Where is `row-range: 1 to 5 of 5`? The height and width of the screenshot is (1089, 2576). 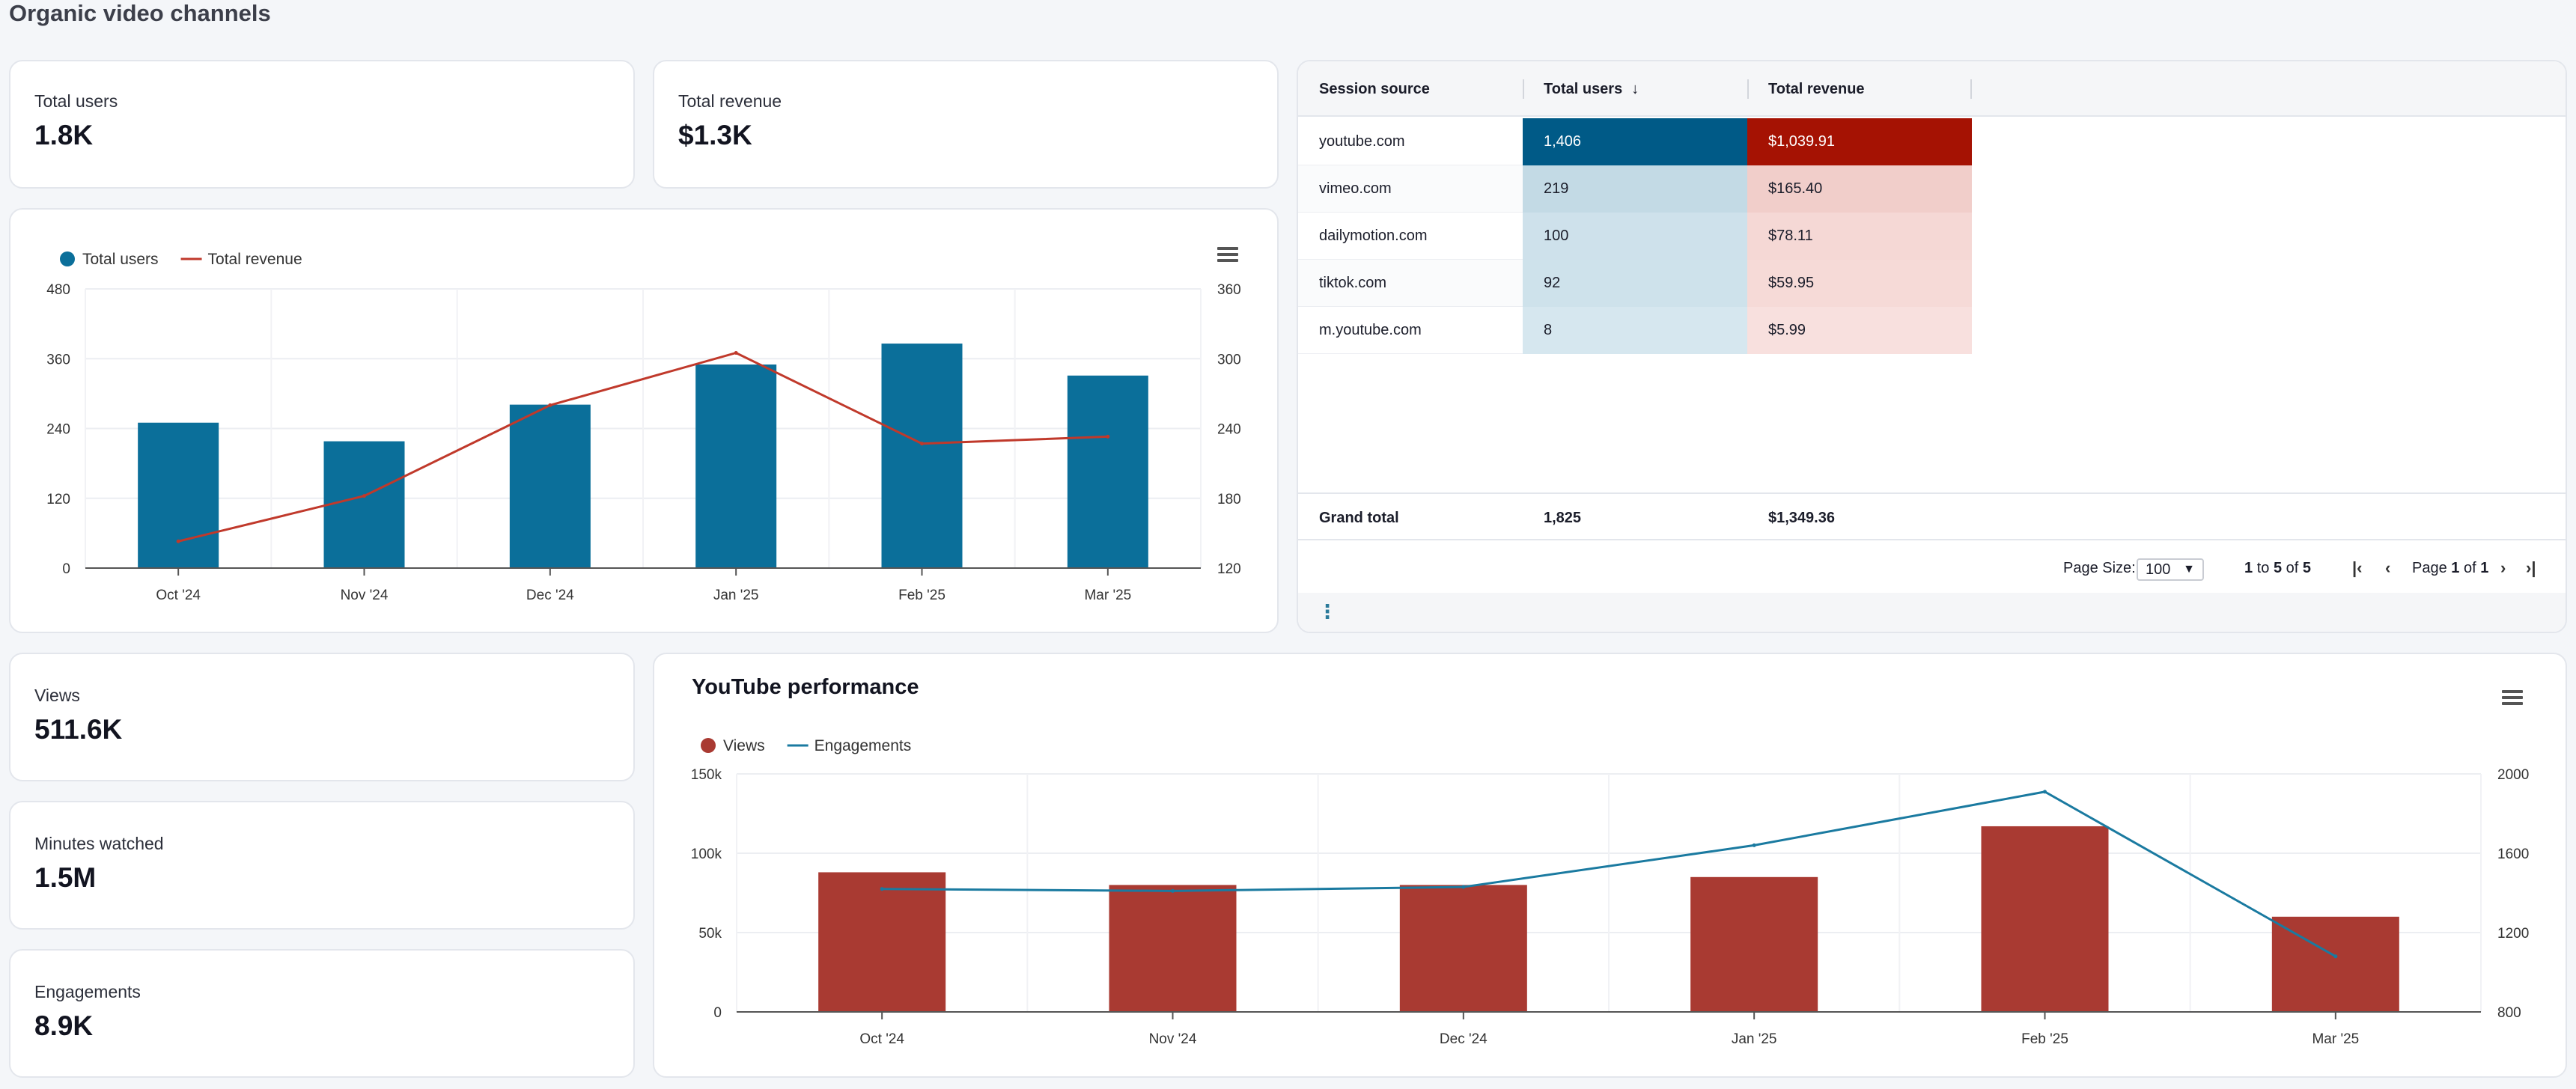 row-range: 1 to 5 of 5 is located at coordinates (2277, 568).